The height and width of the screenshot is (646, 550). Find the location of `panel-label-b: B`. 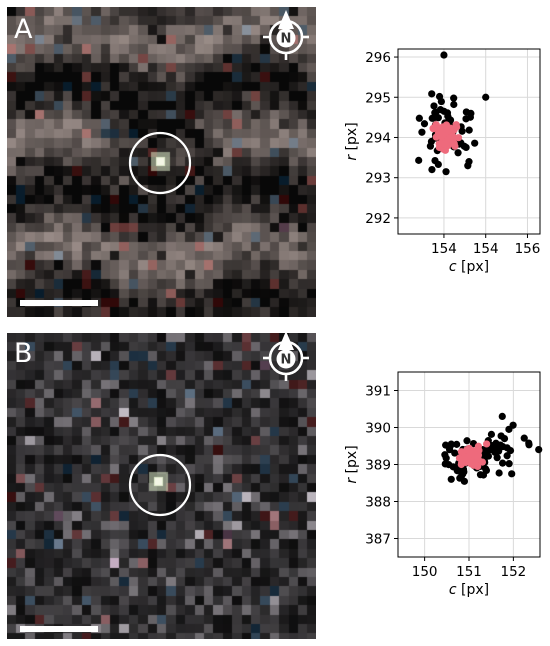

panel-label-b: B is located at coordinates (23, 353).